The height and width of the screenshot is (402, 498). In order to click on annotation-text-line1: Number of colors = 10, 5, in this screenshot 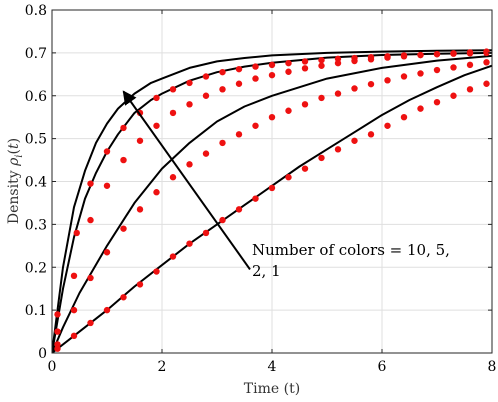, I will do `click(351, 250)`.